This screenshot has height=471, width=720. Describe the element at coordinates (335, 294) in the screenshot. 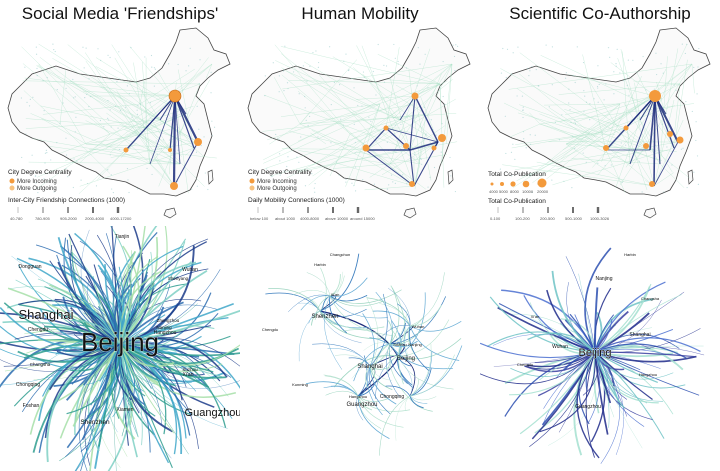

I see `city-label: Xi'an` at that location.